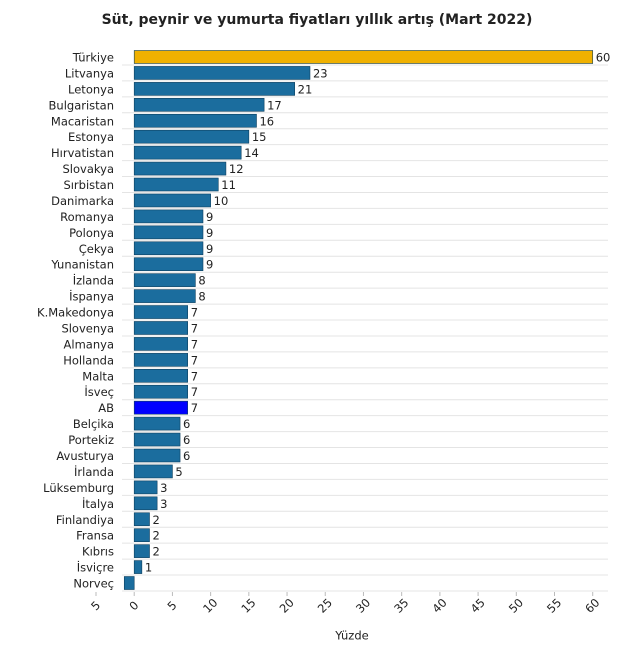 The height and width of the screenshot is (654, 635). Describe the element at coordinates (266, 121) in the screenshot. I see `value-label: 16` at that location.